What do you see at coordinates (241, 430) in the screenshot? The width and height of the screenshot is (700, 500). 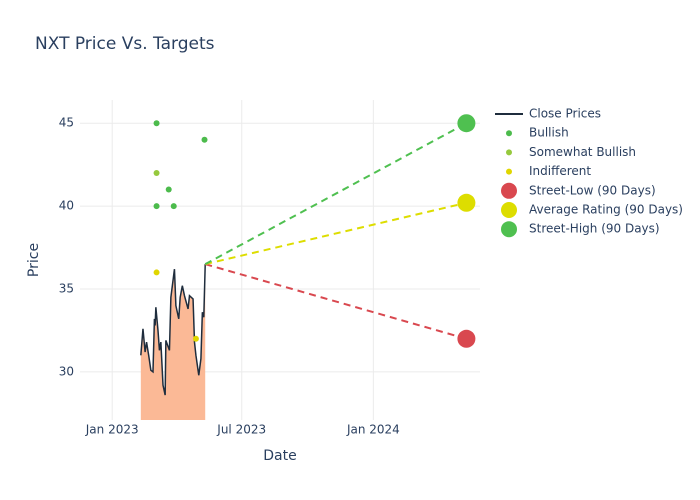 I see `x-tick-label: Jul 2023` at bounding box center [241, 430].